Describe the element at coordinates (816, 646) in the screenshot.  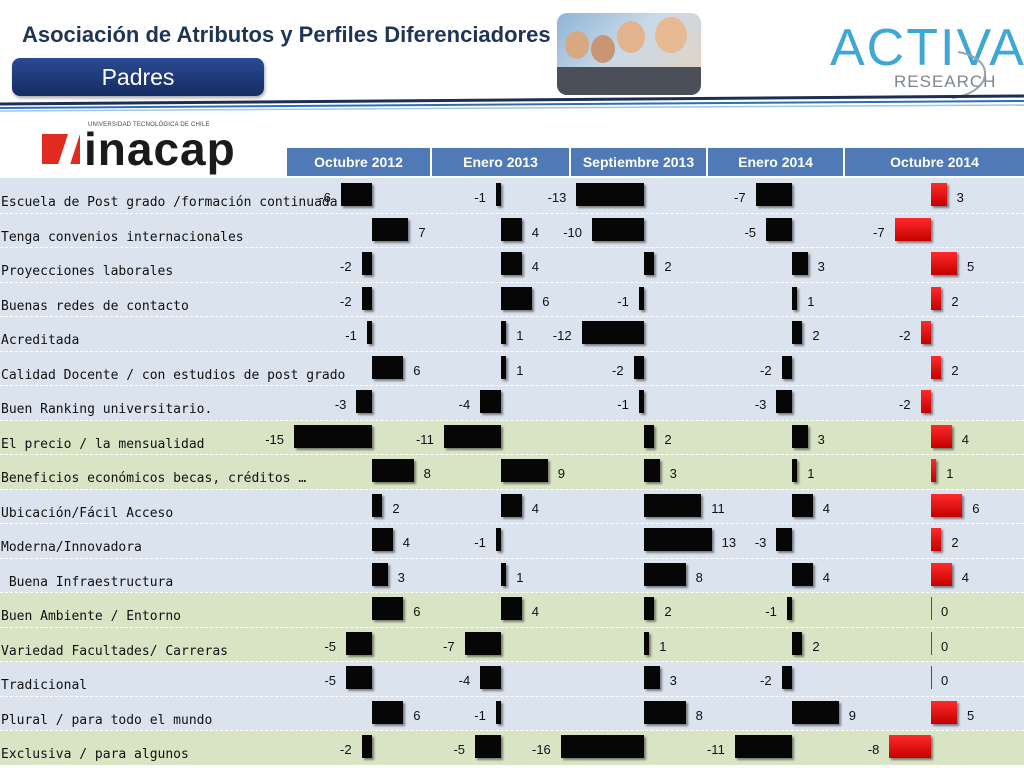
I see `data-label: 2` at that location.